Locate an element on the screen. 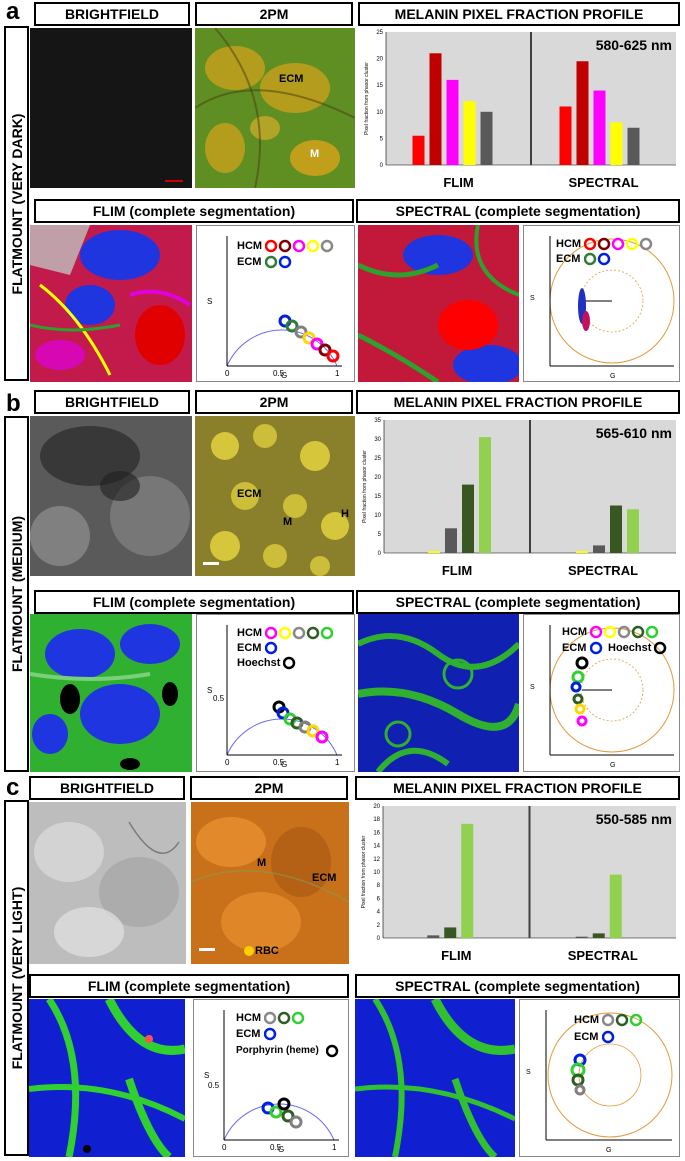 The height and width of the screenshot is (1161, 685). brightfield-image is located at coordinates (107, 883).